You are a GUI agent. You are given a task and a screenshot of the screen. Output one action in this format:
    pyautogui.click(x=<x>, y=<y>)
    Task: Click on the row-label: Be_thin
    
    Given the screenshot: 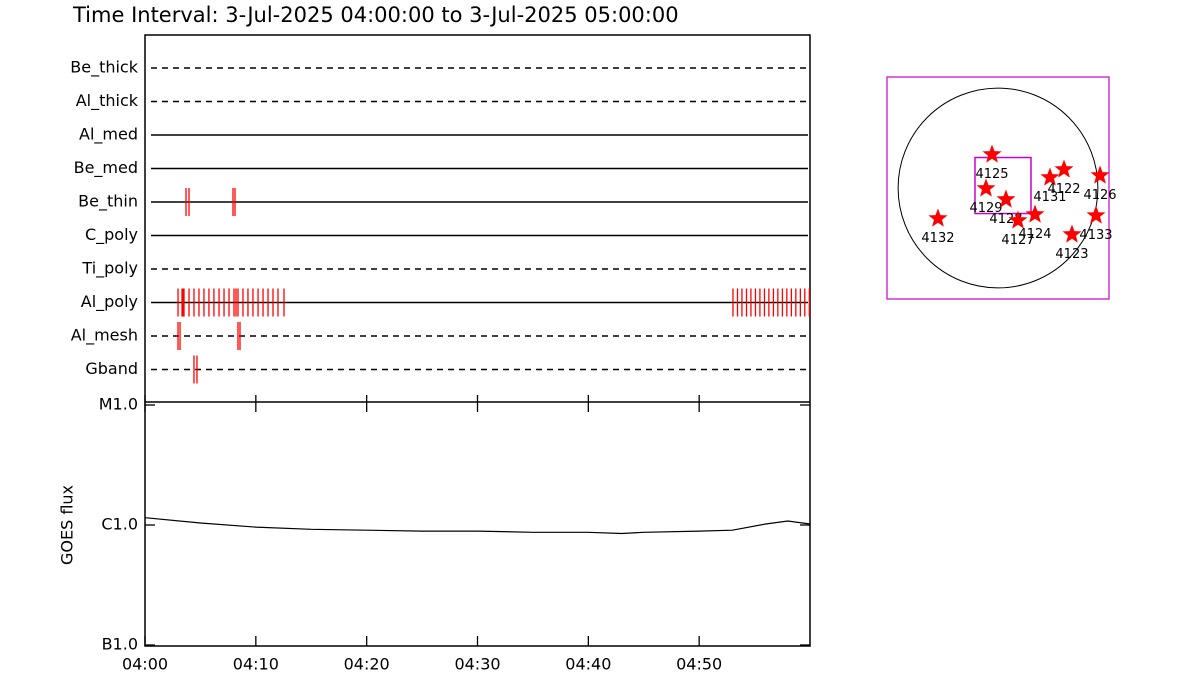 What is the action you would take?
    pyautogui.click(x=108, y=202)
    